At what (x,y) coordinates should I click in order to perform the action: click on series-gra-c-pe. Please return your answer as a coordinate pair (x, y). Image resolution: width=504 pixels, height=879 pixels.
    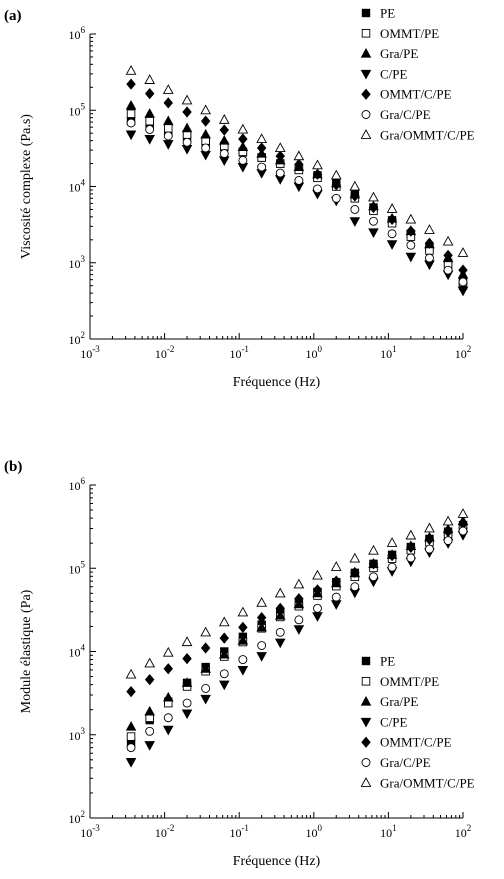
    Looking at the image, I should click on (297, 202).